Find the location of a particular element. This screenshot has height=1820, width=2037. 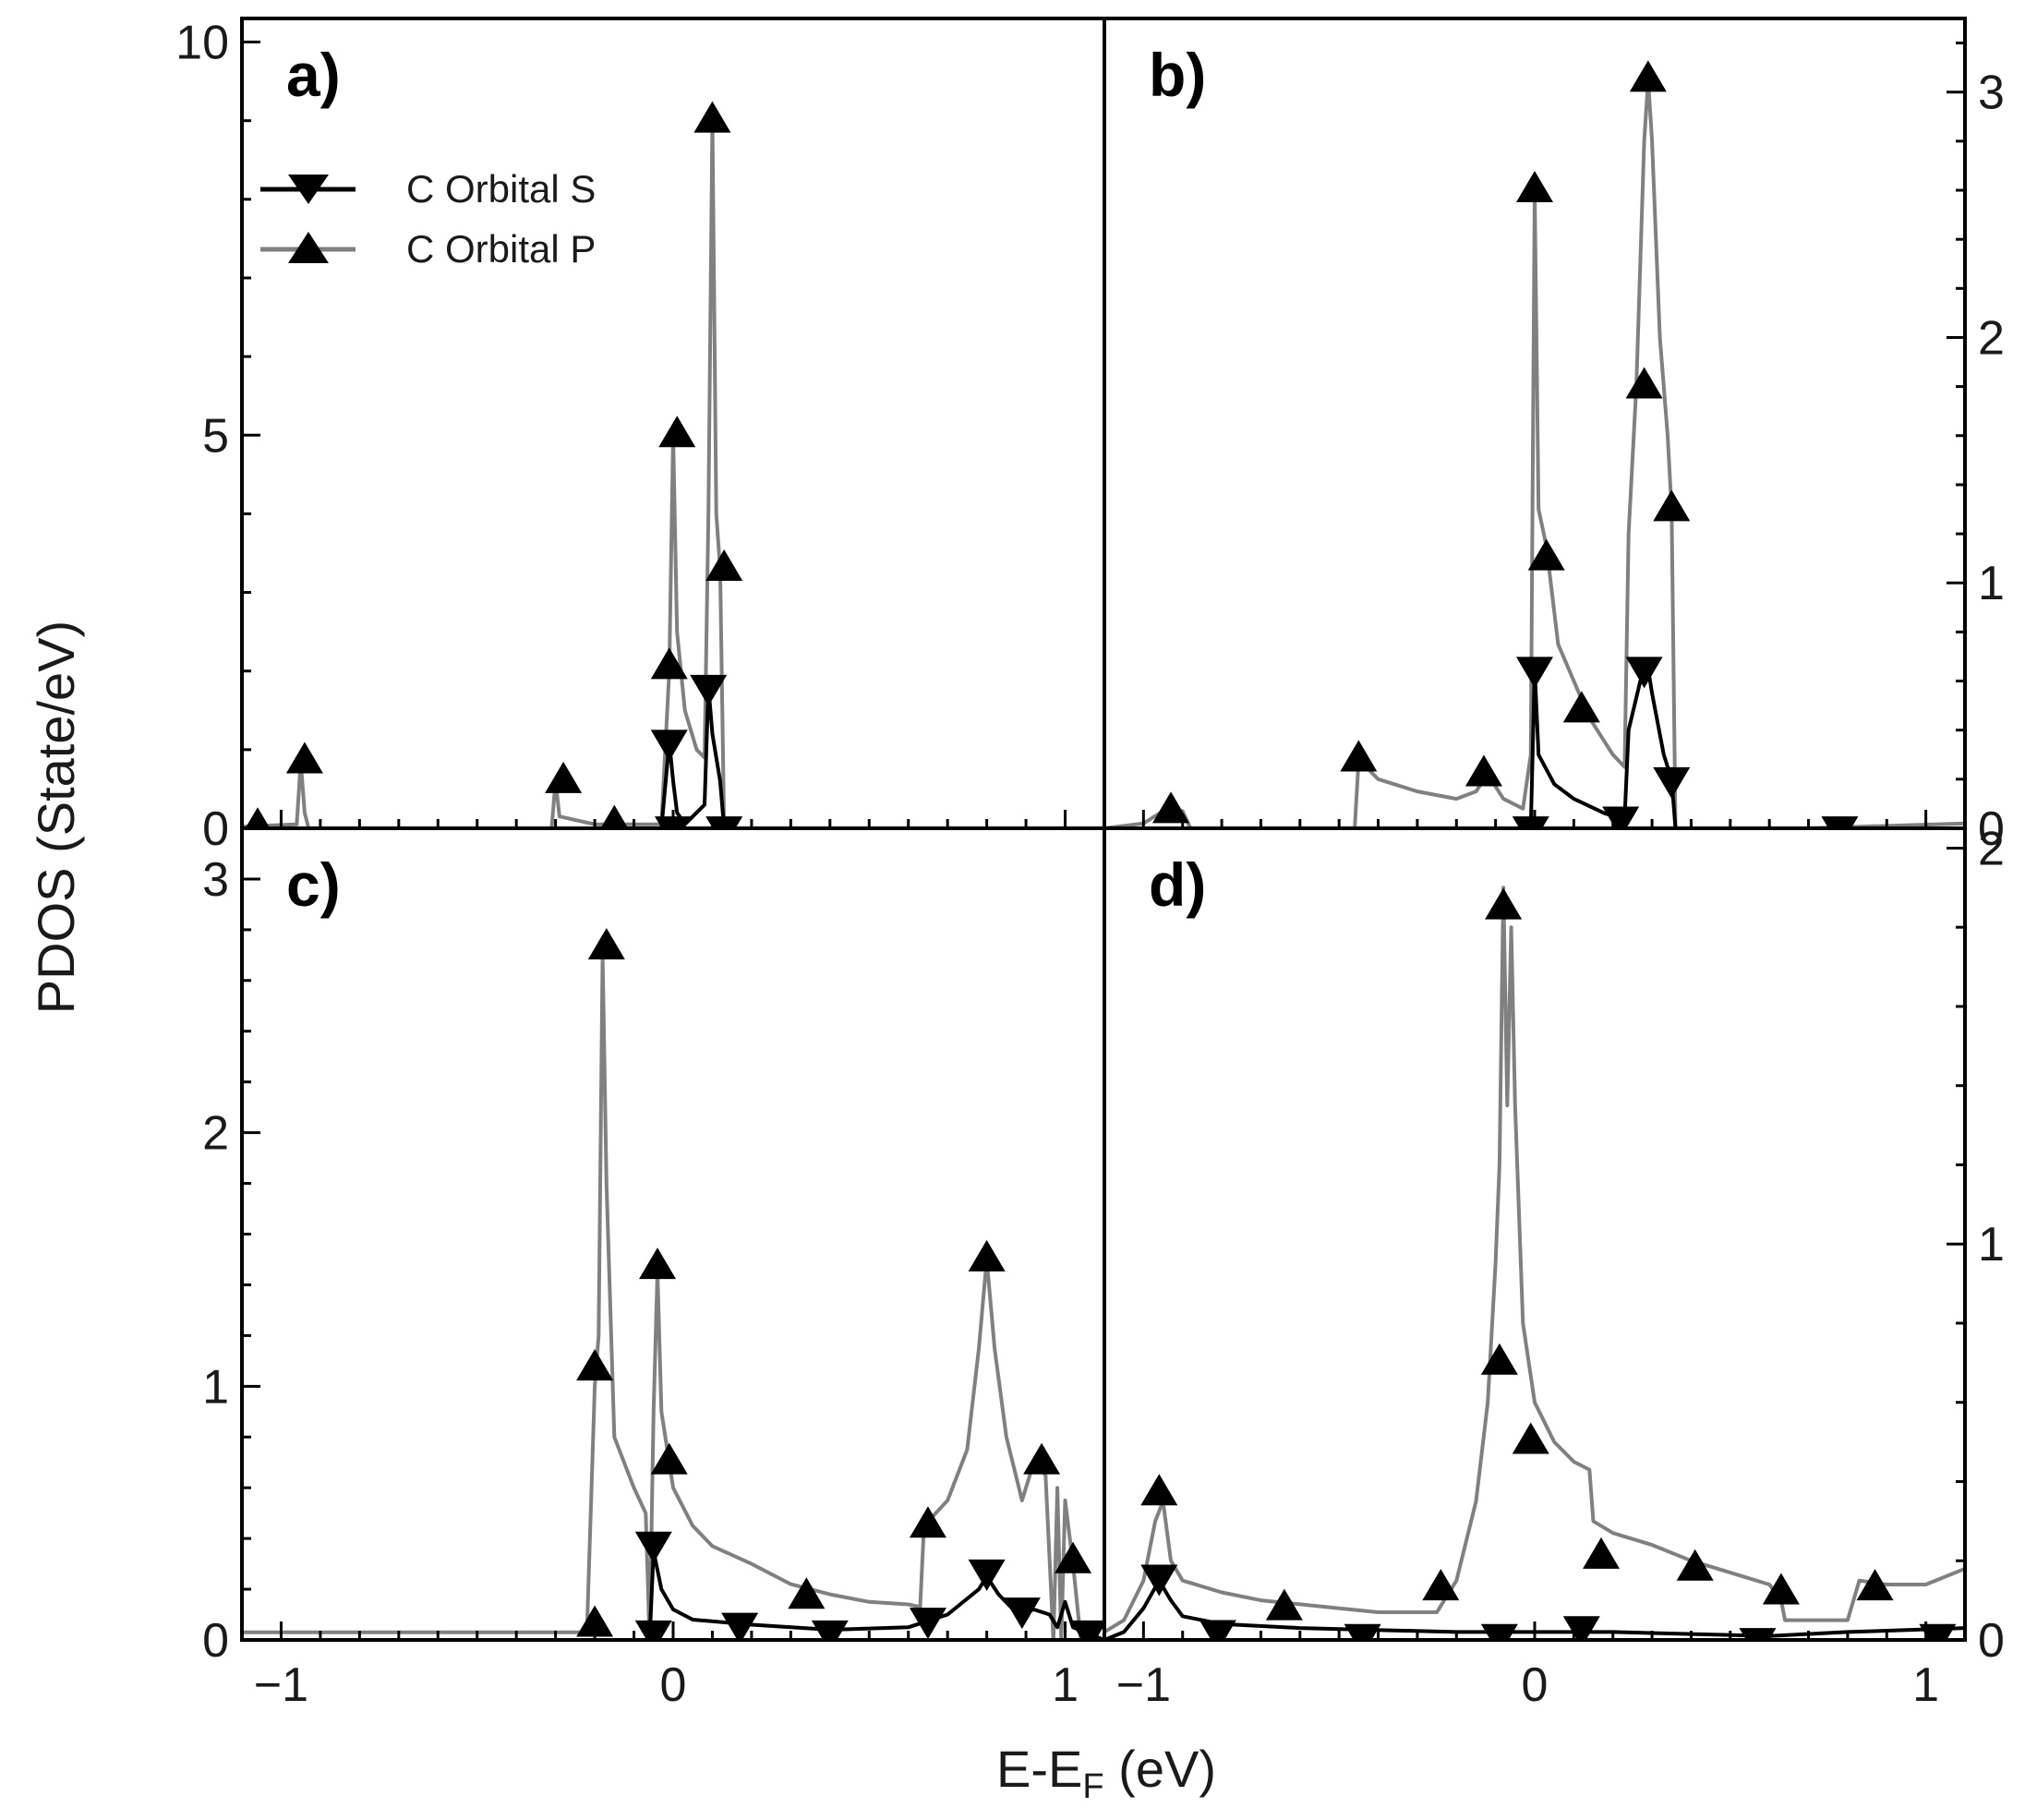

panel-d-y-tick-label-0: 0 is located at coordinates (1991, 1641).